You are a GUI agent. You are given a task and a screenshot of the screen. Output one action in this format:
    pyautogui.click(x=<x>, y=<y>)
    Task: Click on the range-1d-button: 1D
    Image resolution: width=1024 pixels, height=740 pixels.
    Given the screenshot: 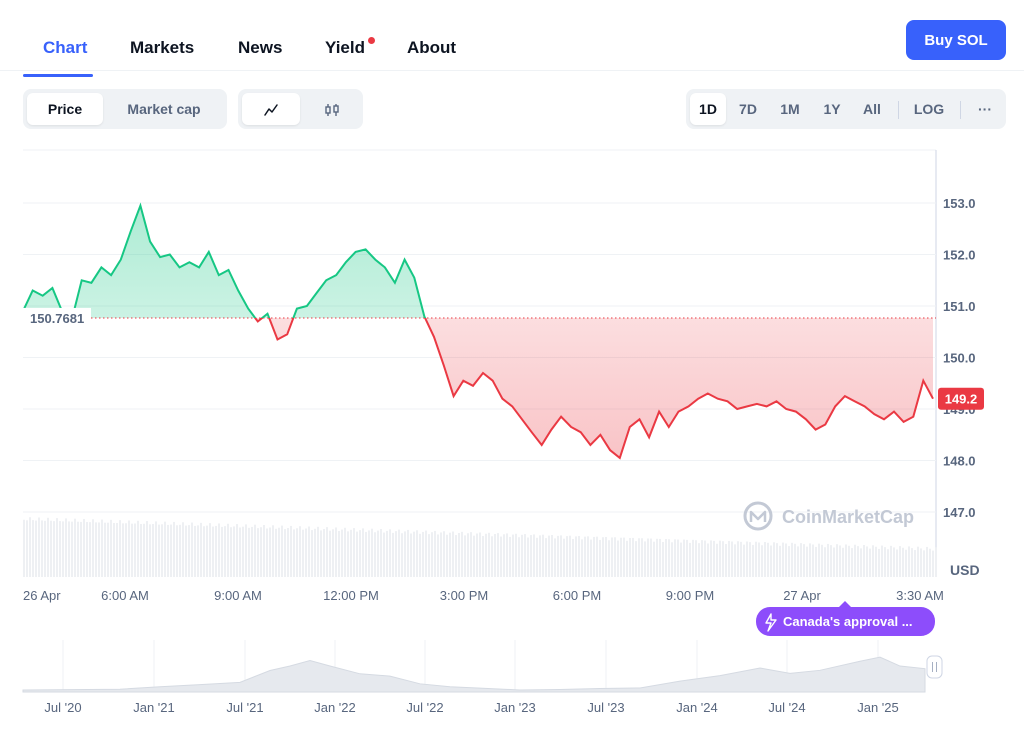 What is the action you would take?
    pyautogui.click(x=708, y=109)
    